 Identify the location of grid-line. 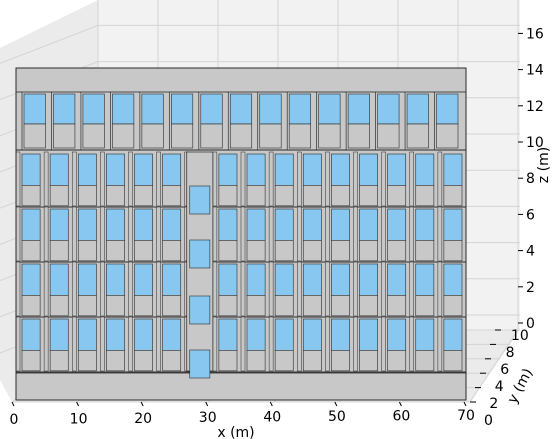
(49, 44).